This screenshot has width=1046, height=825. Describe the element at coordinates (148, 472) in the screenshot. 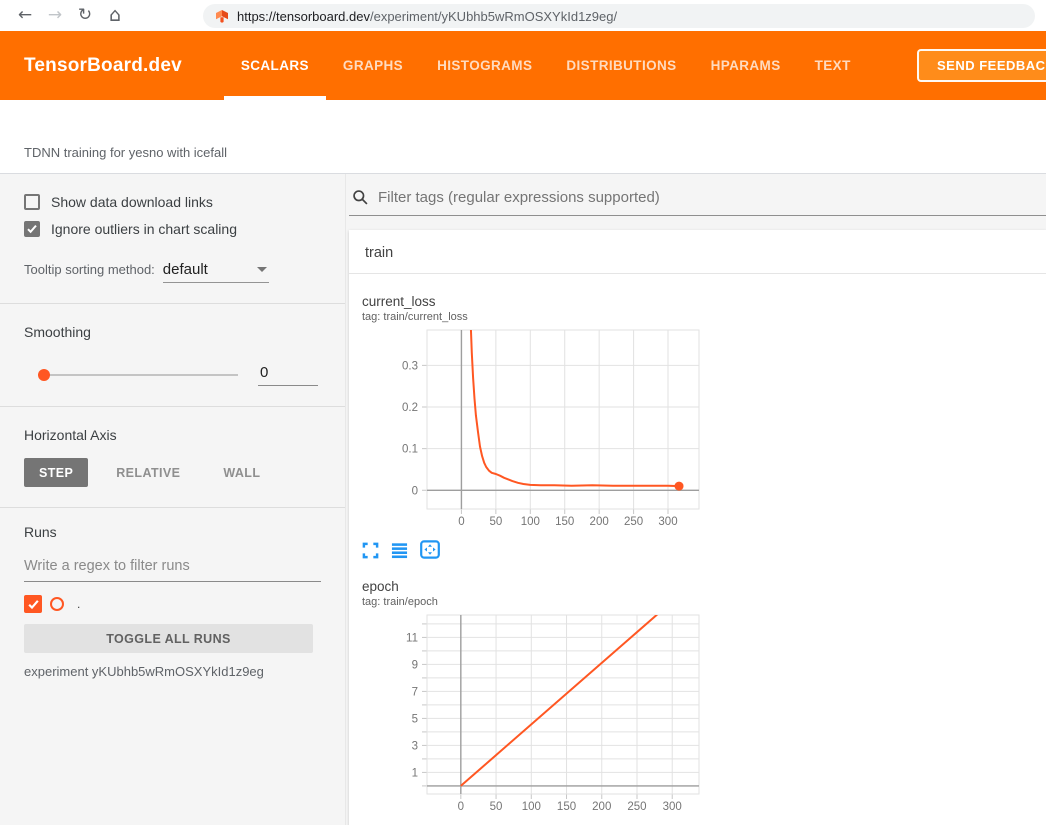

I see `axis-button-relative: RELATIVE` at that location.